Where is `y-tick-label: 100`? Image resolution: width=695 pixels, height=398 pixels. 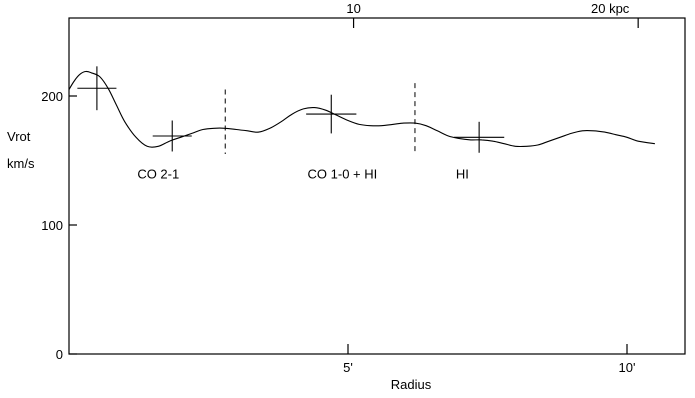 y-tick-label: 100 is located at coordinates (52, 225).